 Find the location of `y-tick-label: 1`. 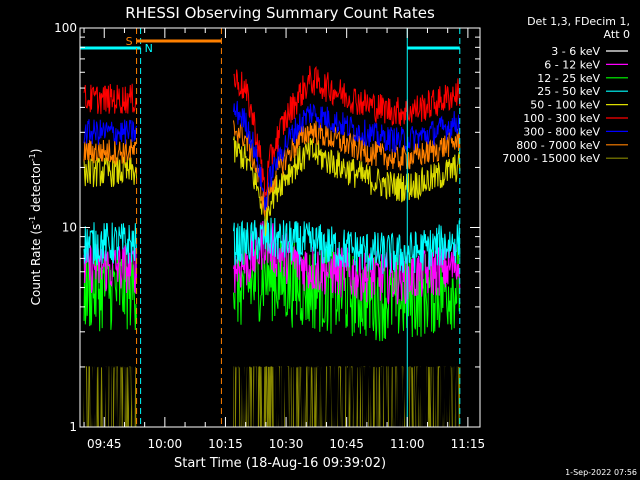

y-tick-label: 1 is located at coordinates (73, 427).